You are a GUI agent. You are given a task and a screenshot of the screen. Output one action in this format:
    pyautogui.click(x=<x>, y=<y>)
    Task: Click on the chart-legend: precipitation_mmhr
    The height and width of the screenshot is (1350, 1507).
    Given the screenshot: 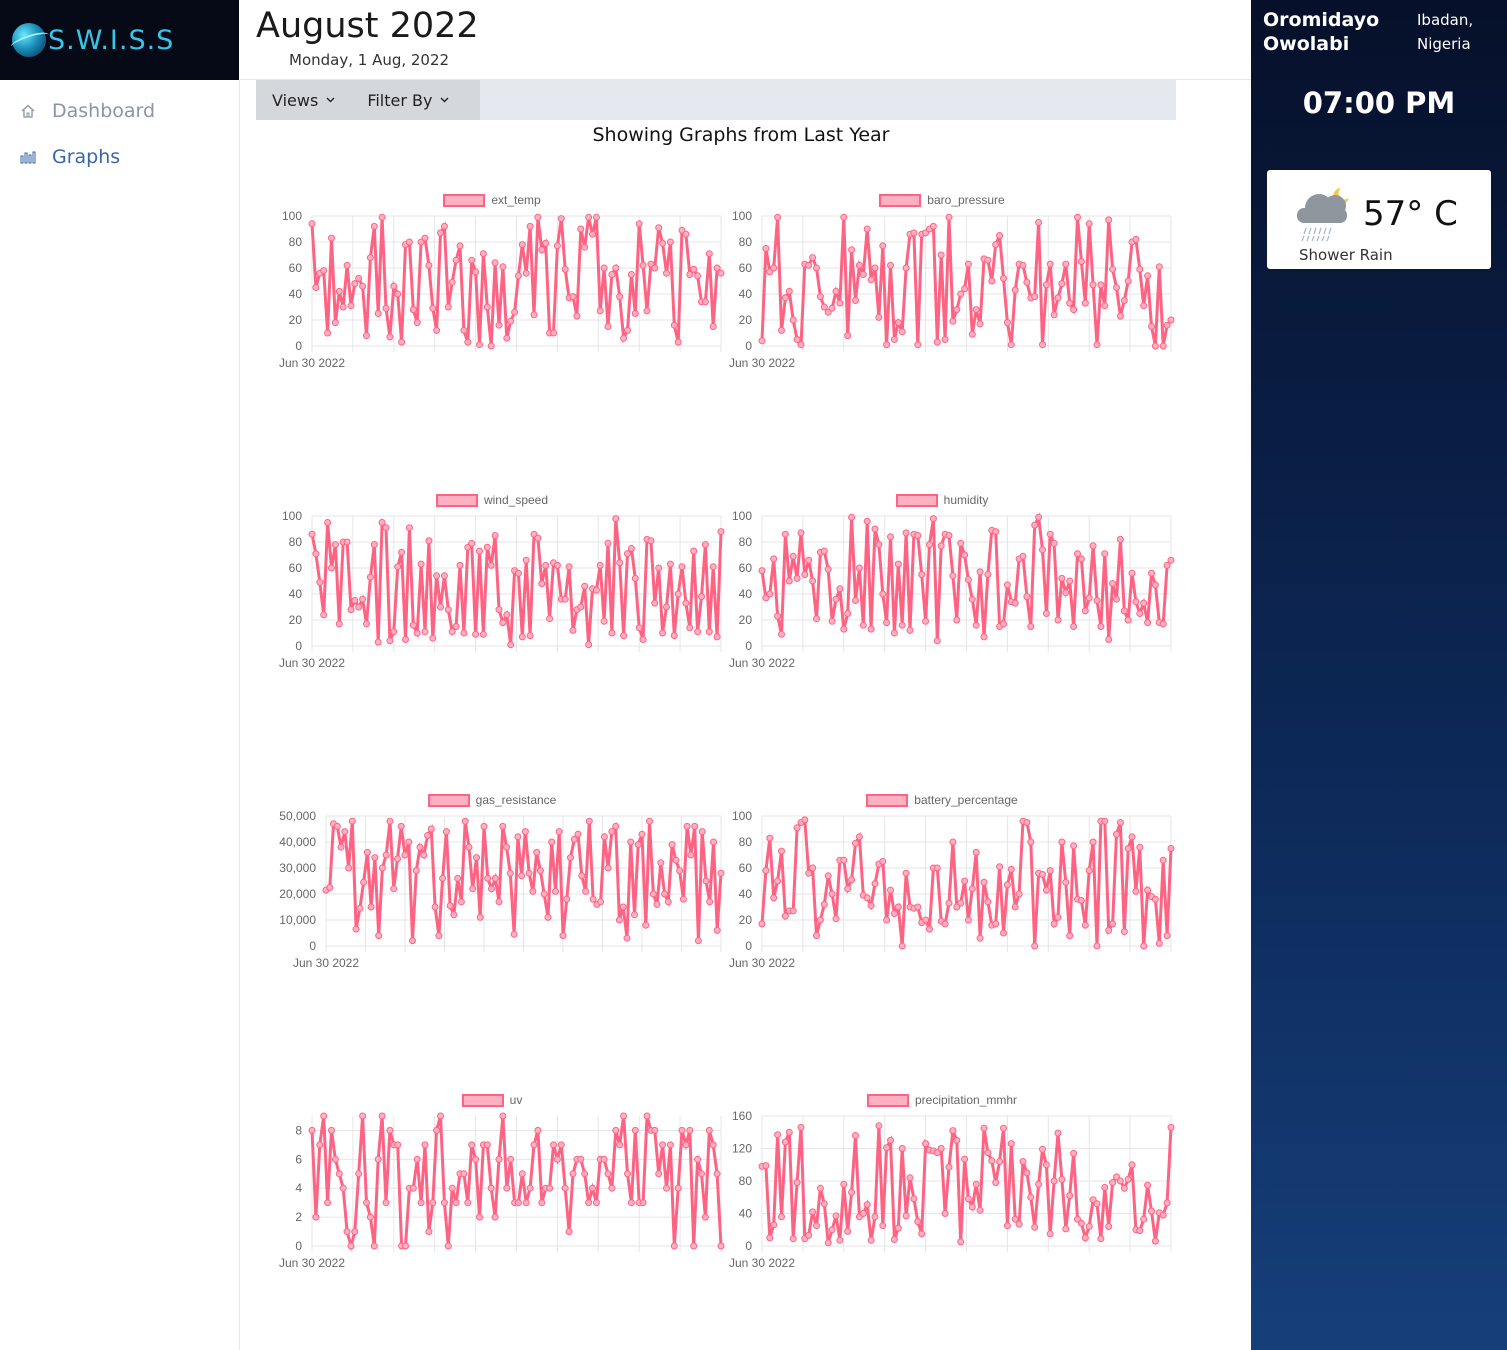 What is the action you would take?
    pyautogui.click(x=942, y=1100)
    